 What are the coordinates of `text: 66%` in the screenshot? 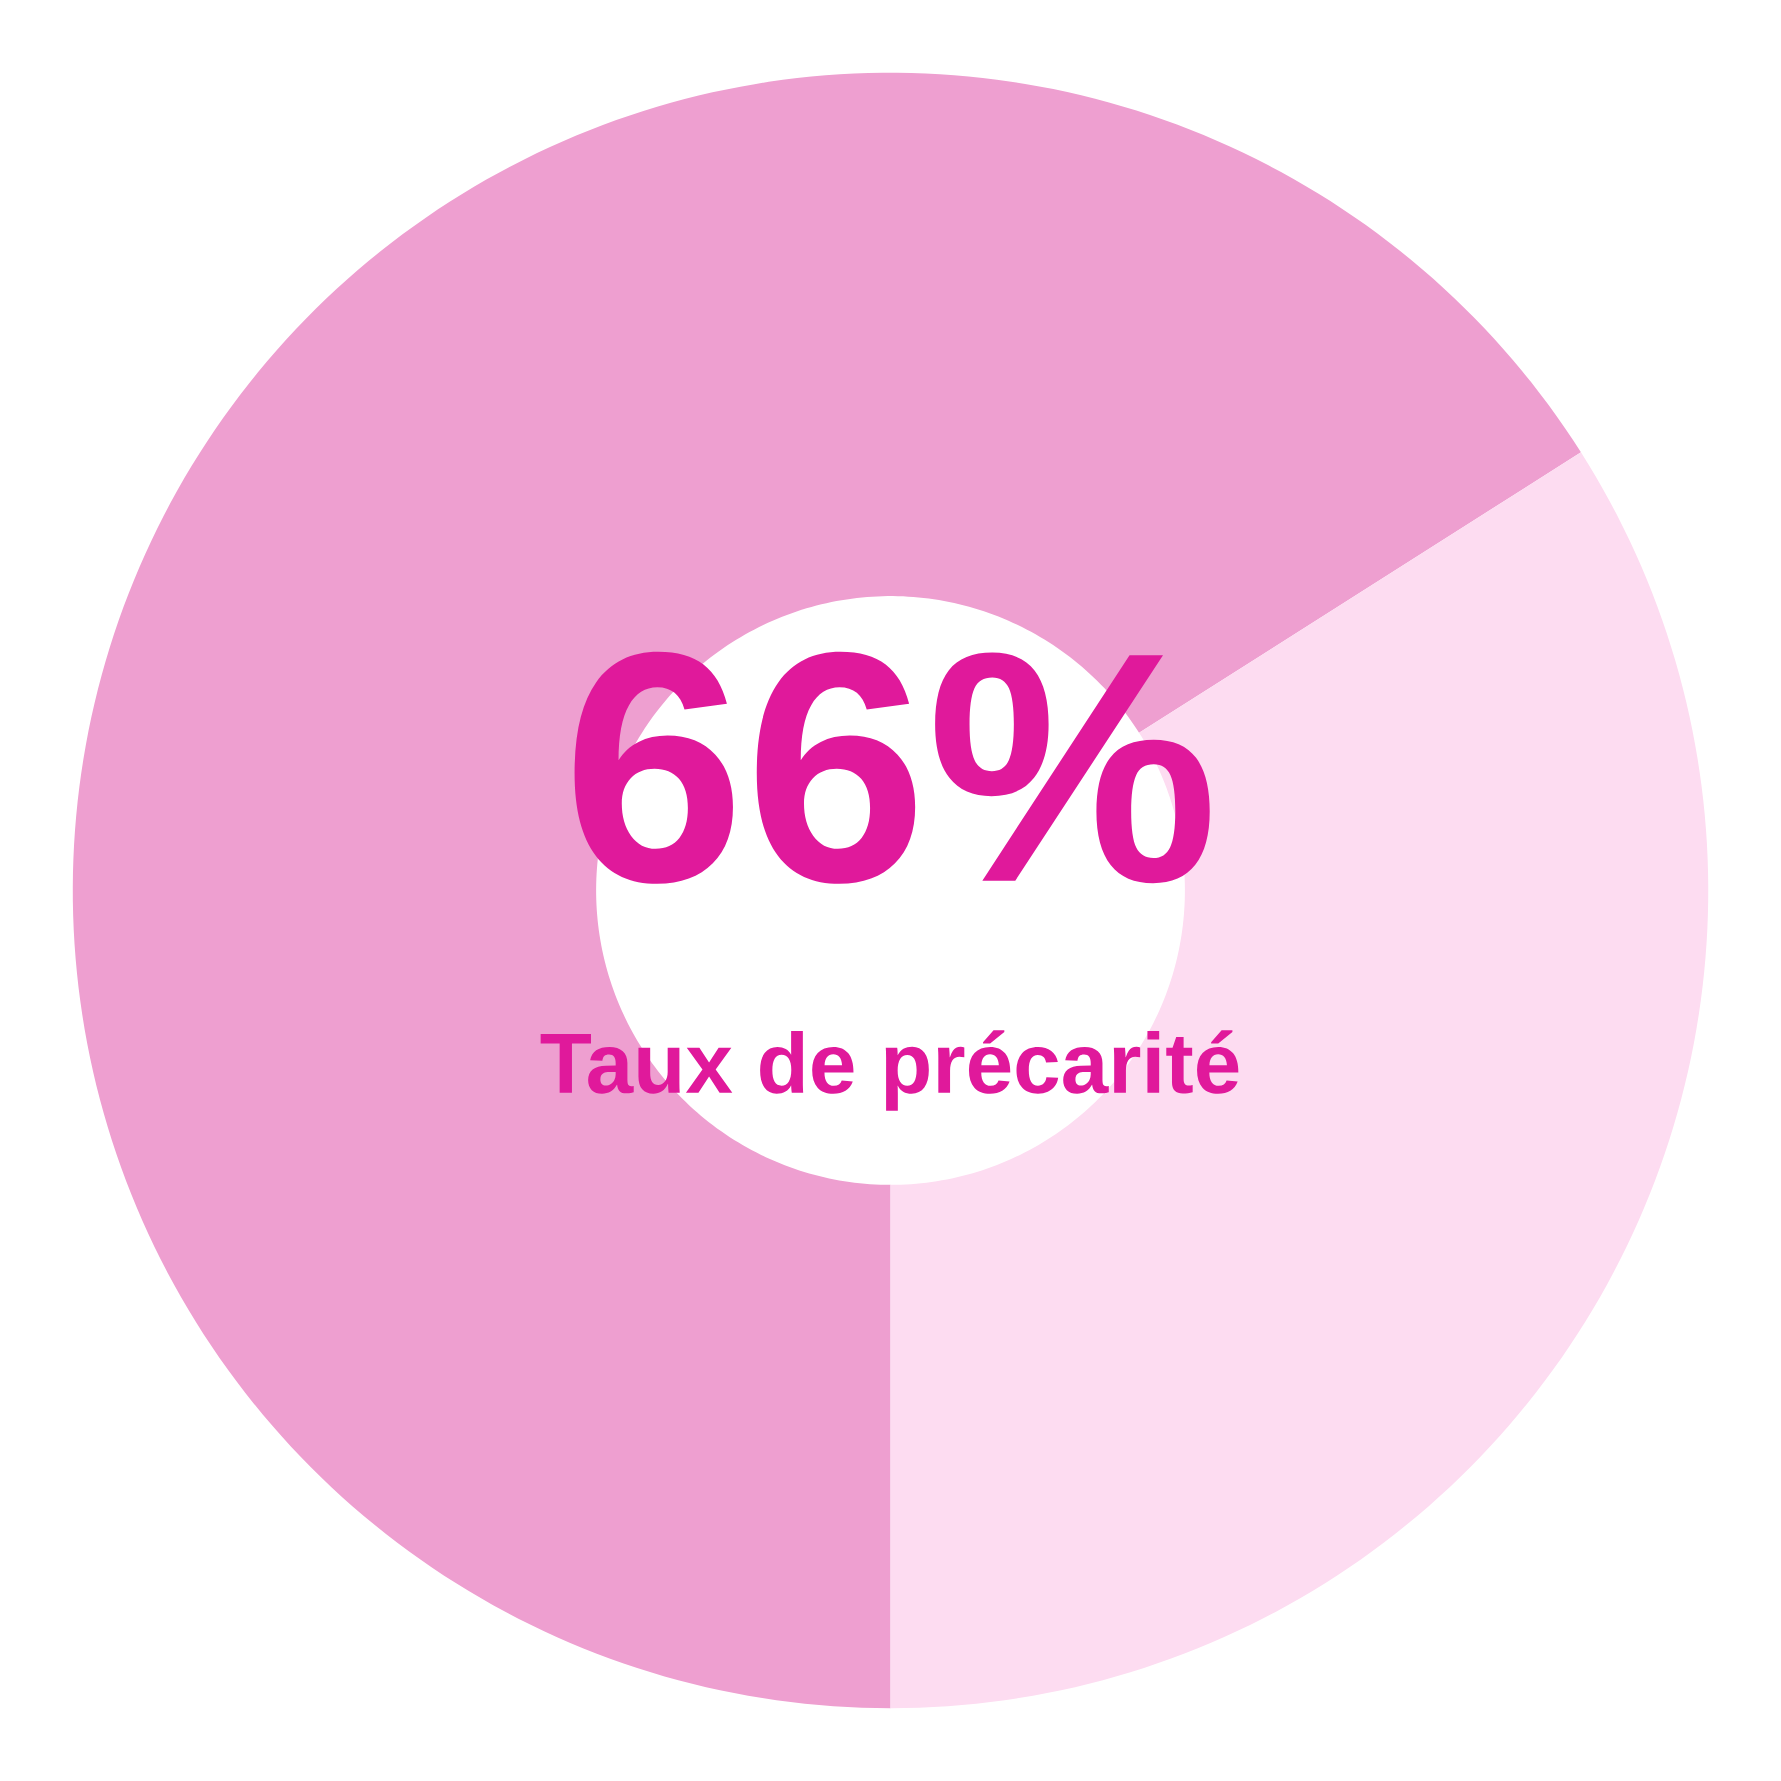 It's located at (892, 767).